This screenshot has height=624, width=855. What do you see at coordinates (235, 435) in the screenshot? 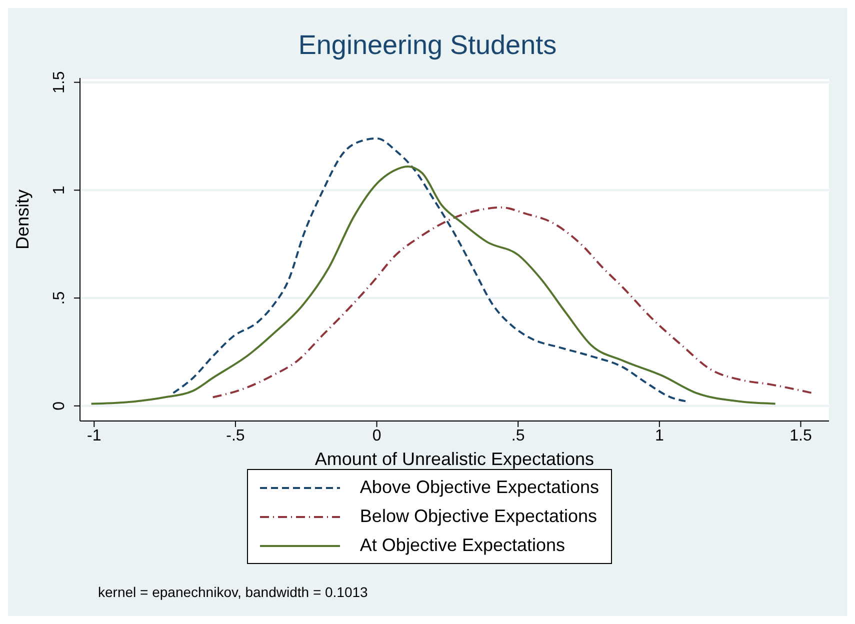
I see `x-tick-label: -.5` at bounding box center [235, 435].